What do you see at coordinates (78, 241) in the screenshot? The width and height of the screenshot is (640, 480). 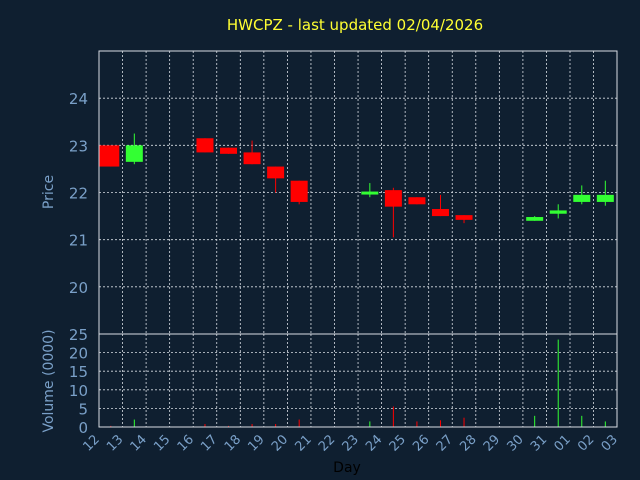 I see `price-tick-label: 21` at bounding box center [78, 241].